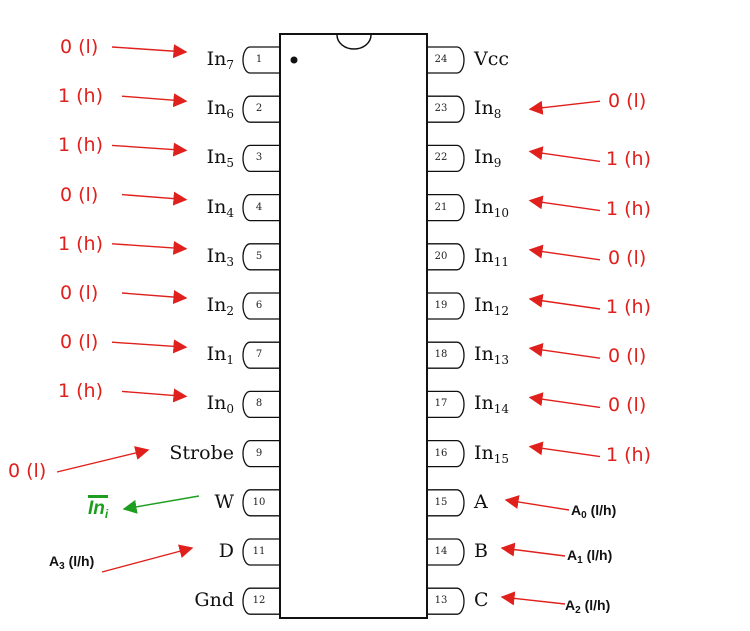 The image size is (750, 631). What do you see at coordinates (230, 65) in the screenshot?
I see `pin-name-sub: 7` at bounding box center [230, 65].